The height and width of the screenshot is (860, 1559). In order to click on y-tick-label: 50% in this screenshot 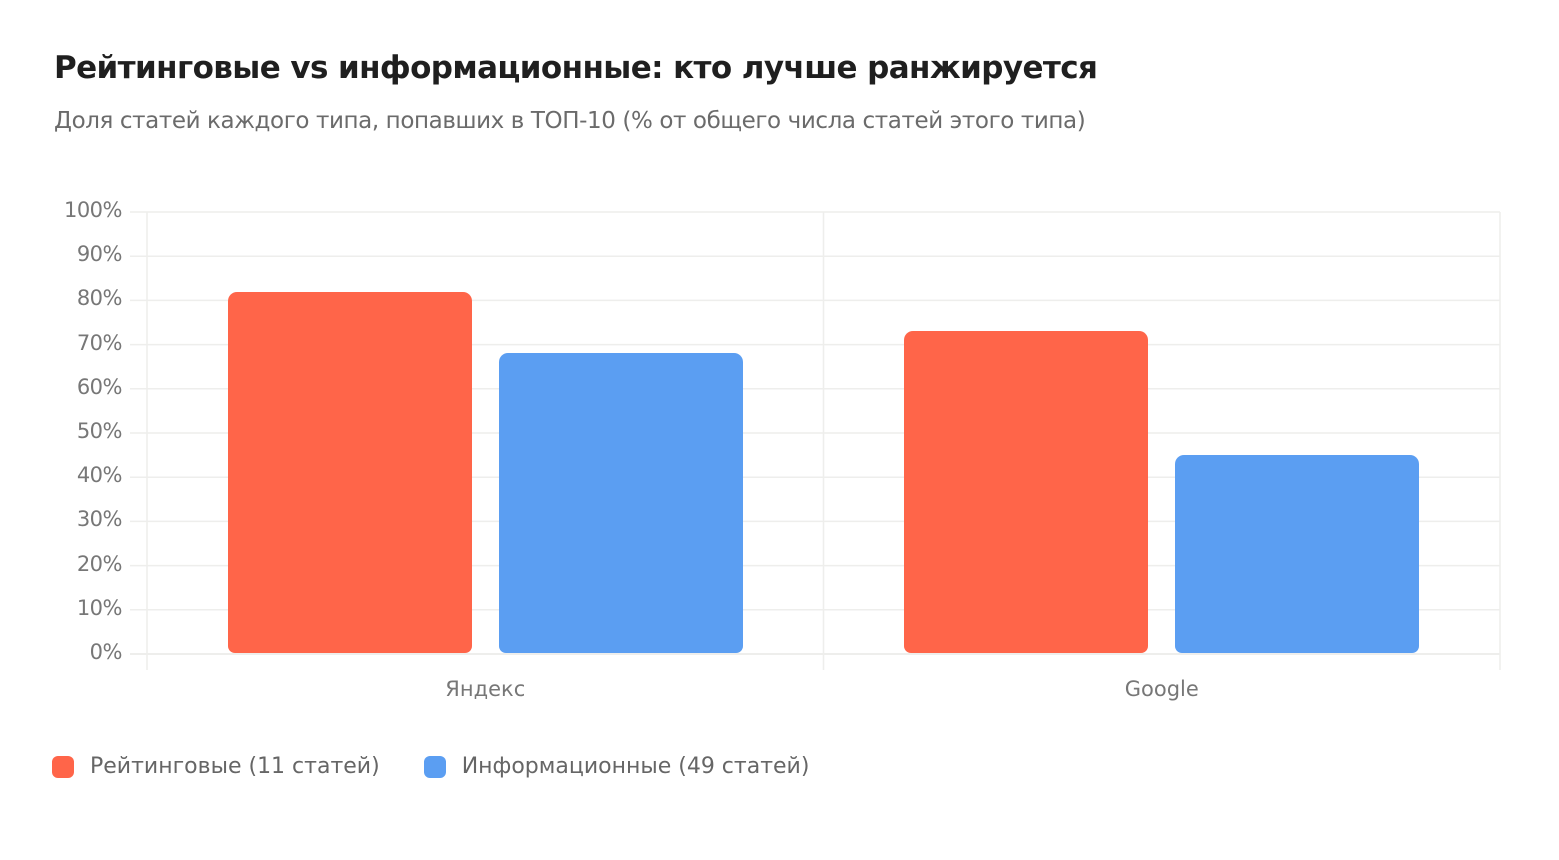, I will do `click(99, 431)`.